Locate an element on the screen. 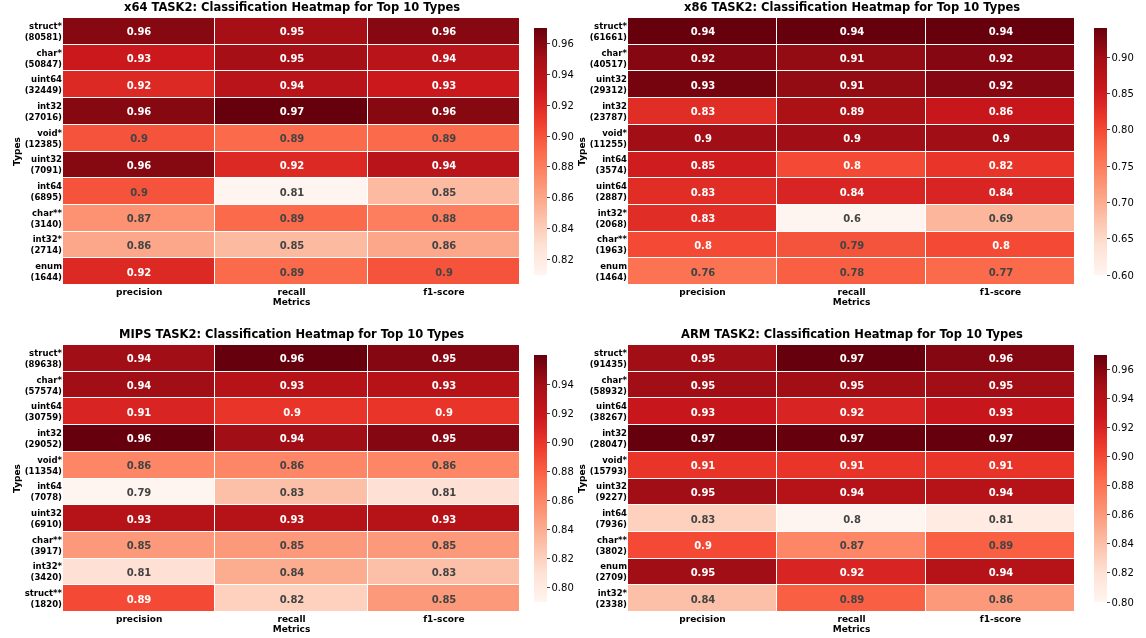 This screenshot has width=1146, height=638. y-tick-label: uint32 (7091) is located at coordinates (46, 165).